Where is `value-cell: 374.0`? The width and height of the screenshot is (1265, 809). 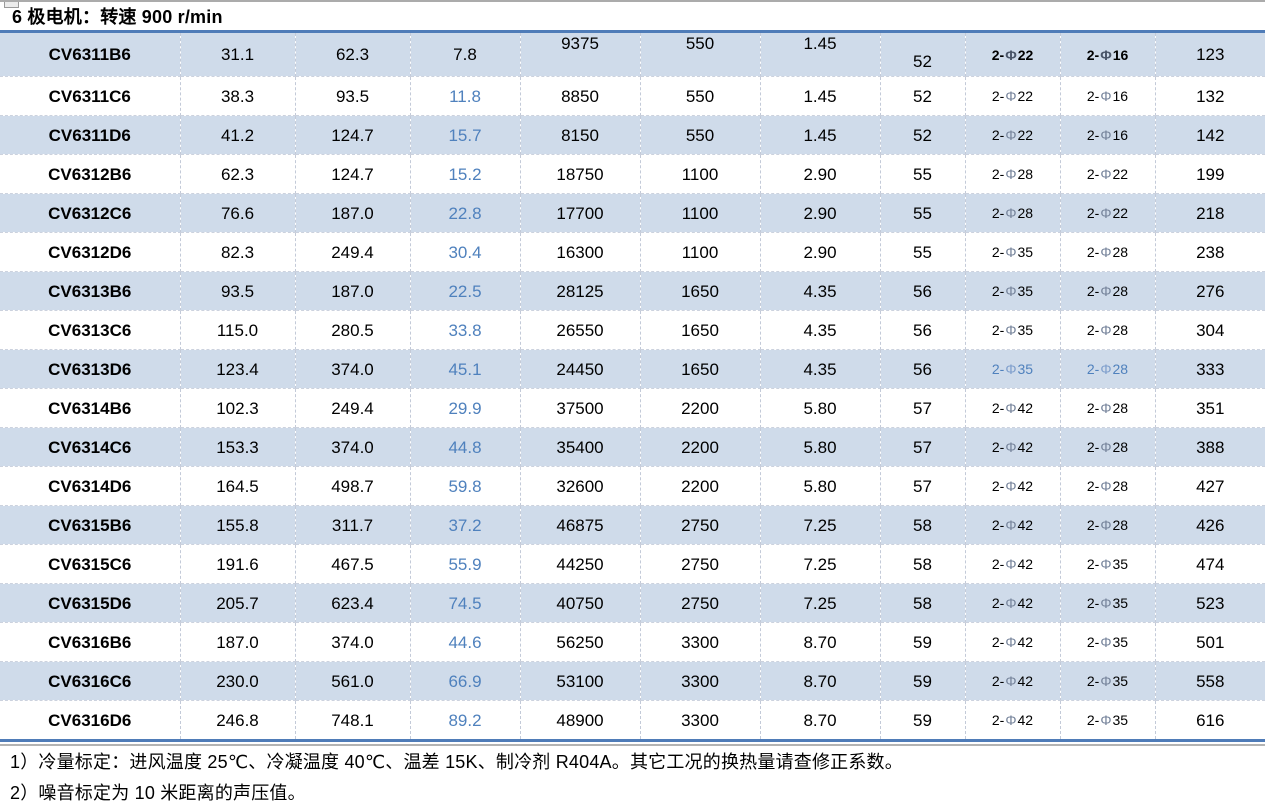
value-cell: 374.0 is located at coordinates (353, 642).